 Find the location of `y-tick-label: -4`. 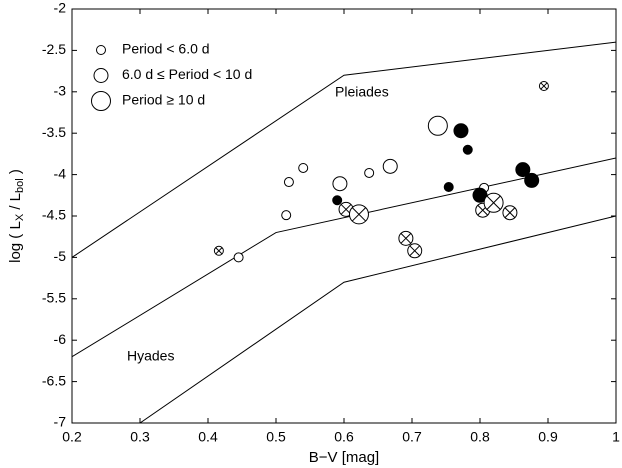

y-tick-label: -4 is located at coordinates (60, 173).